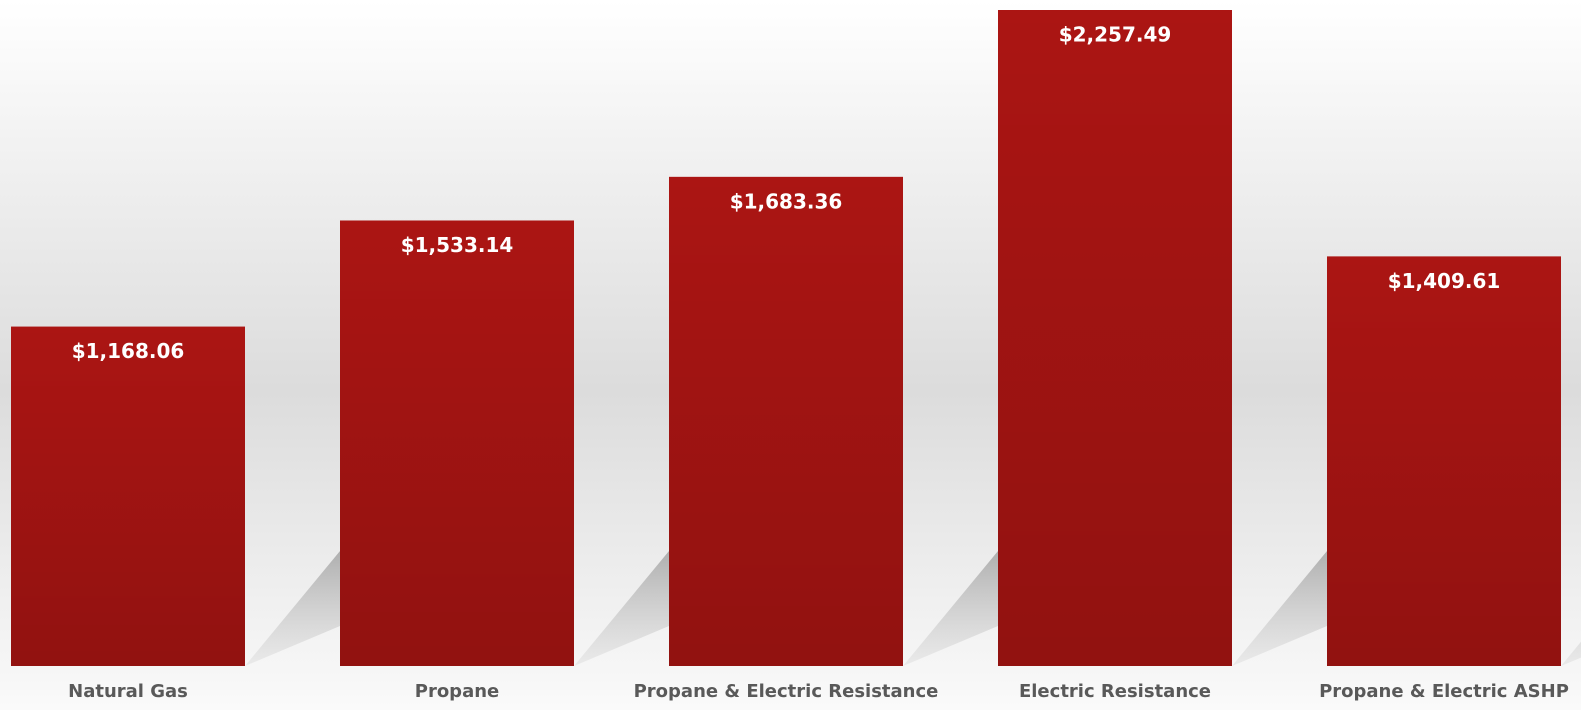 Image resolution: width=1581 pixels, height=710 pixels. Describe the element at coordinates (1115, 691) in the screenshot. I see `x-tick-label: Electric Resistance` at that location.